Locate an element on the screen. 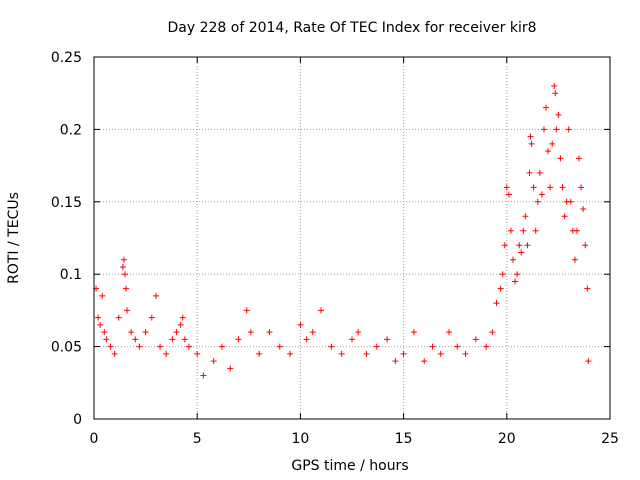 This screenshot has width=640, height=480. x-tick-label: 15 is located at coordinates (404, 439).